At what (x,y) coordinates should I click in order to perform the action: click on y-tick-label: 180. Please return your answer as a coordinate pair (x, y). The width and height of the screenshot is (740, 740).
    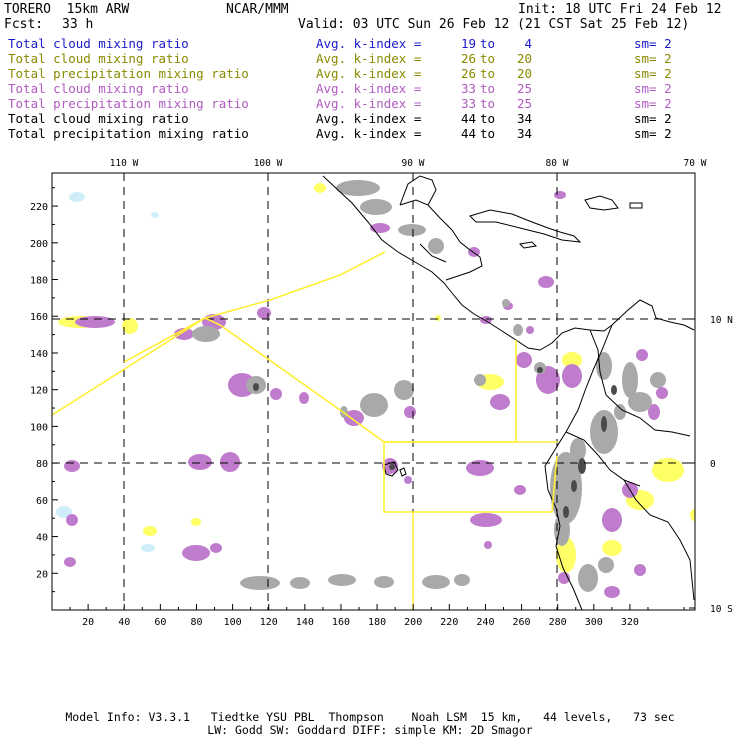
    Looking at the image, I should click on (39, 281).